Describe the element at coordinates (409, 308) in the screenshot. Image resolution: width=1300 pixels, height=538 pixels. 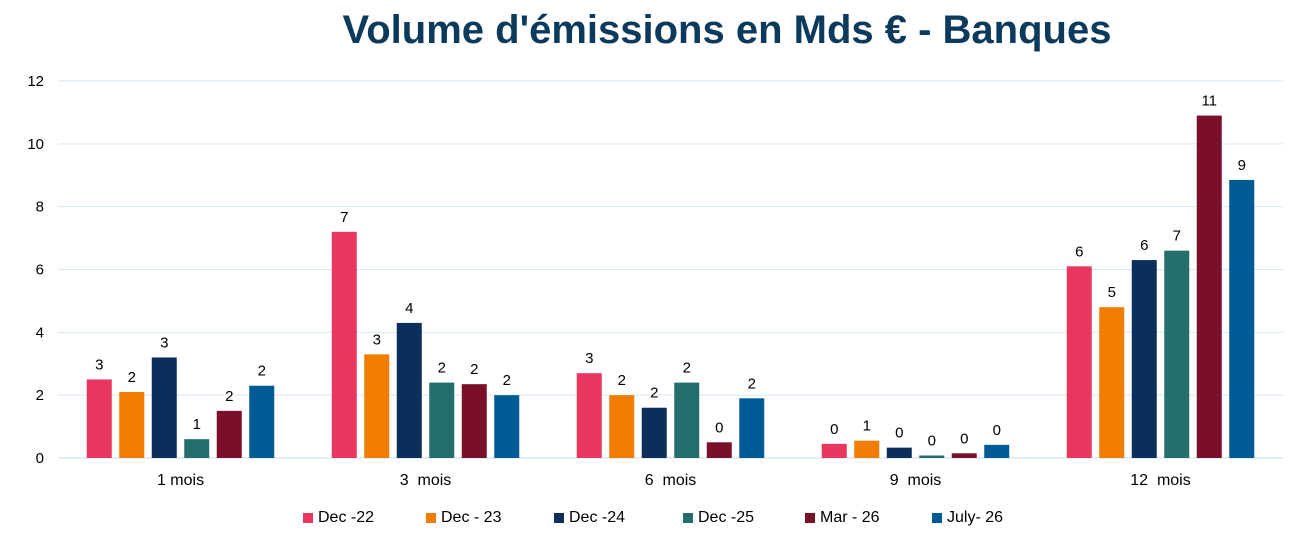
I see `data-label: 4` at that location.